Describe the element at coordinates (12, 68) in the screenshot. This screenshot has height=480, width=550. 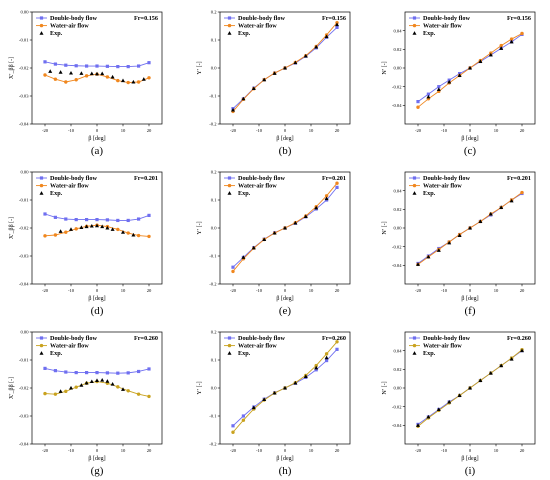
I see `y-axis-label: X′_ββ [-]` at that location.